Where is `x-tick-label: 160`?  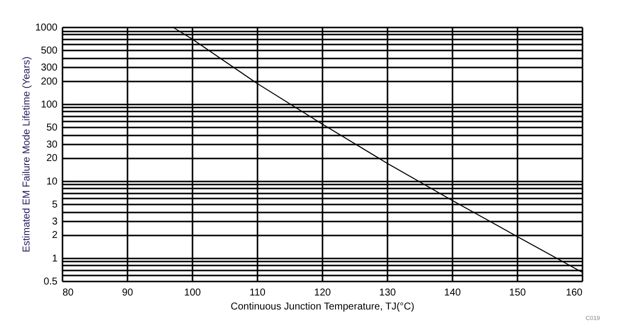
x-tick-label: 160 is located at coordinates (574, 293).